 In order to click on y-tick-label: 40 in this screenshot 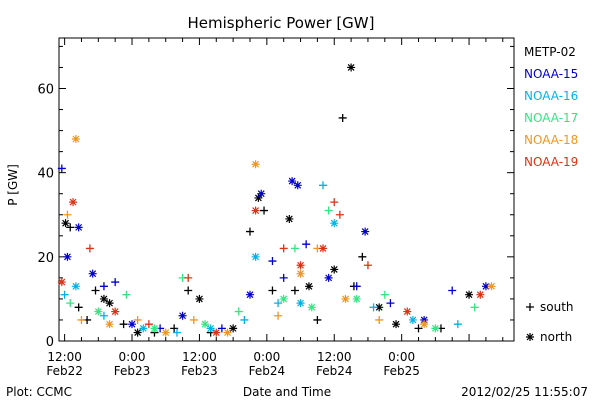, I will do `click(45, 174)`.